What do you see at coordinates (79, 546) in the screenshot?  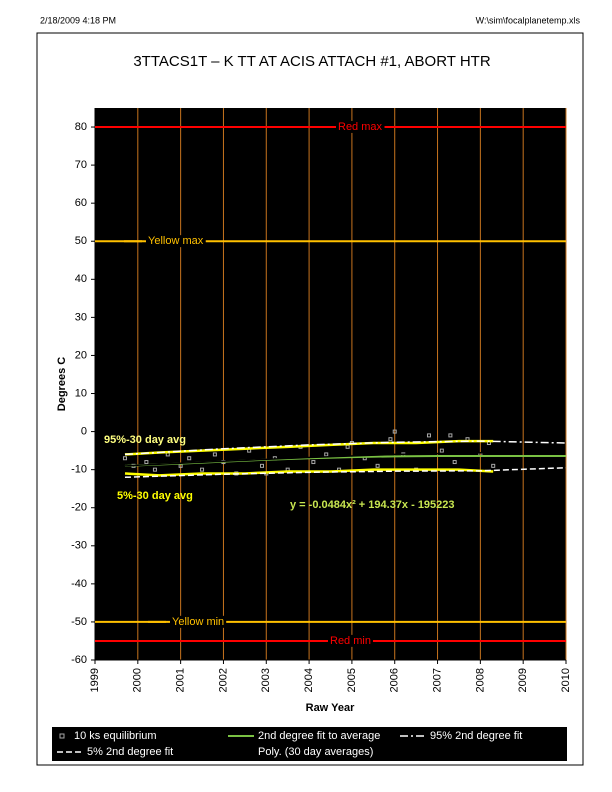 I see `y-tick-label: -30` at bounding box center [79, 546].